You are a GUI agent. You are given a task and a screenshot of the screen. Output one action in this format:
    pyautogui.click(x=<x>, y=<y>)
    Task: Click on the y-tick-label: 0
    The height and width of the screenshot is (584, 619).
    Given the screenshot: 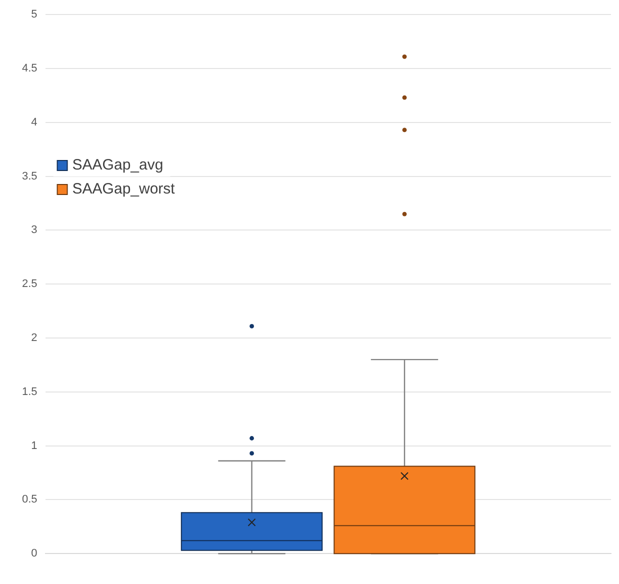 What is the action you would take?
    pyautogui.click(x=34, y=554)
    